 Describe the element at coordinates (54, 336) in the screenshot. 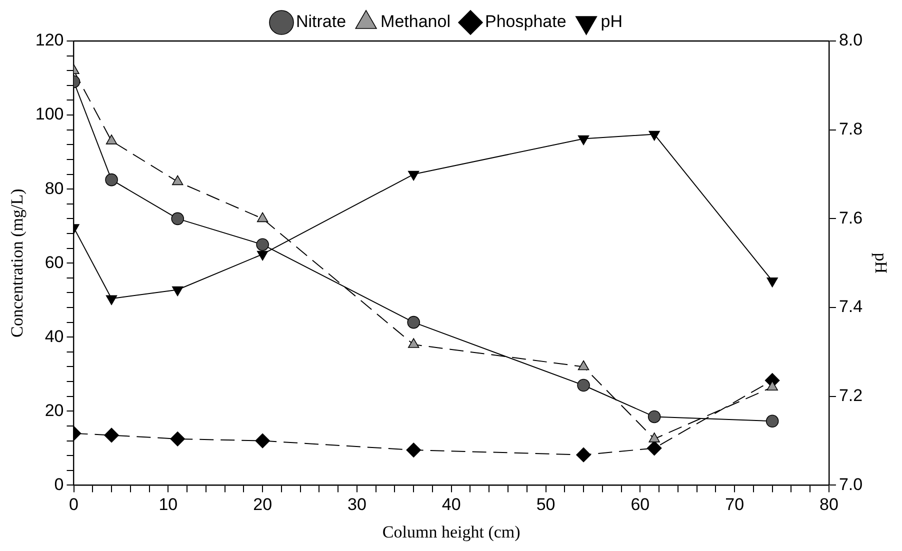

I see `y-tick-label: 40` at that location.